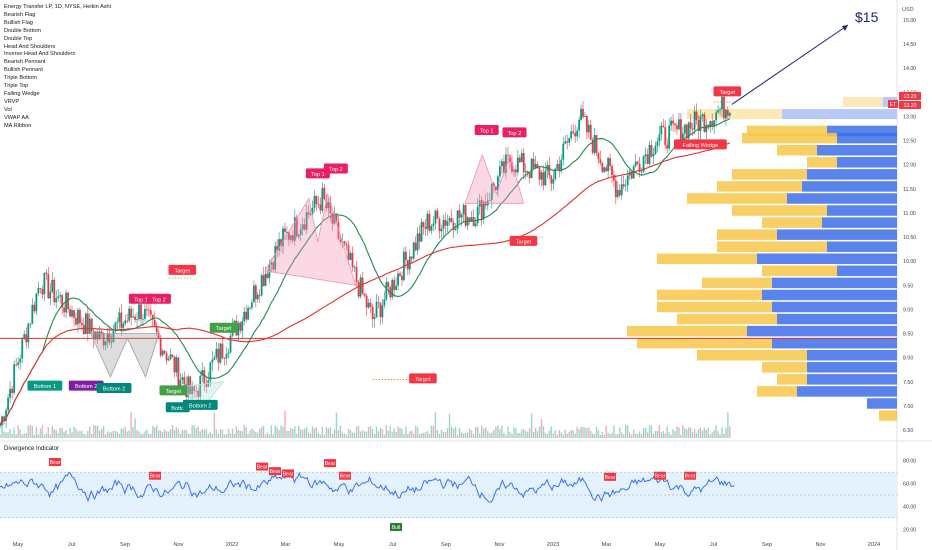 This screenshot has height=550, width=932. I want to click on legend-item: VWAP AA, so click(16, 117).